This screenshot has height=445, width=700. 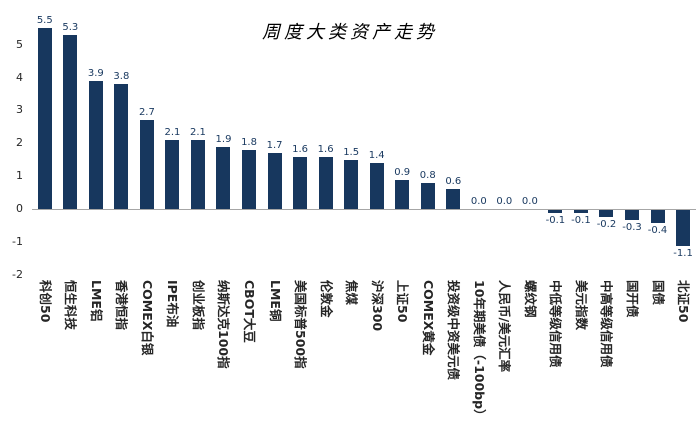 What do you see at coordinates (274, 146) in the screenshot?
I see `bar-value-label: 1.7` at bounding box center [274, 146].